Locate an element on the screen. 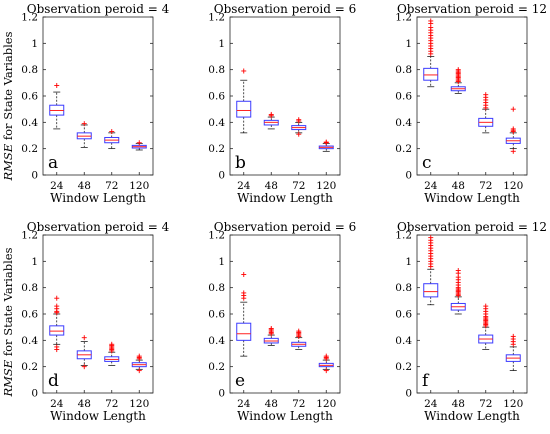  row2-y-axis-label: RMSE for State Variables is located at coordinates (8, 322).